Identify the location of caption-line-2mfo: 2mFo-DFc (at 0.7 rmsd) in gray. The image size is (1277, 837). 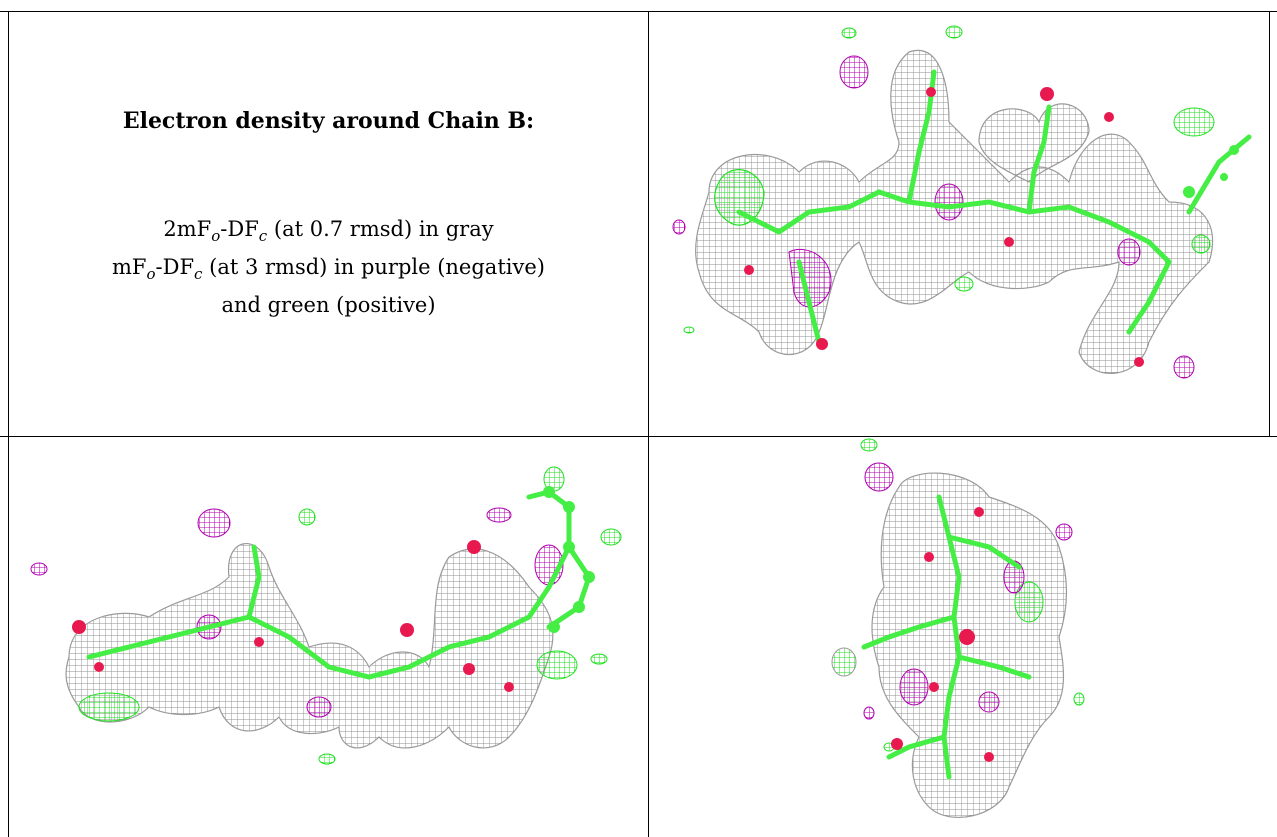
(328, 231).